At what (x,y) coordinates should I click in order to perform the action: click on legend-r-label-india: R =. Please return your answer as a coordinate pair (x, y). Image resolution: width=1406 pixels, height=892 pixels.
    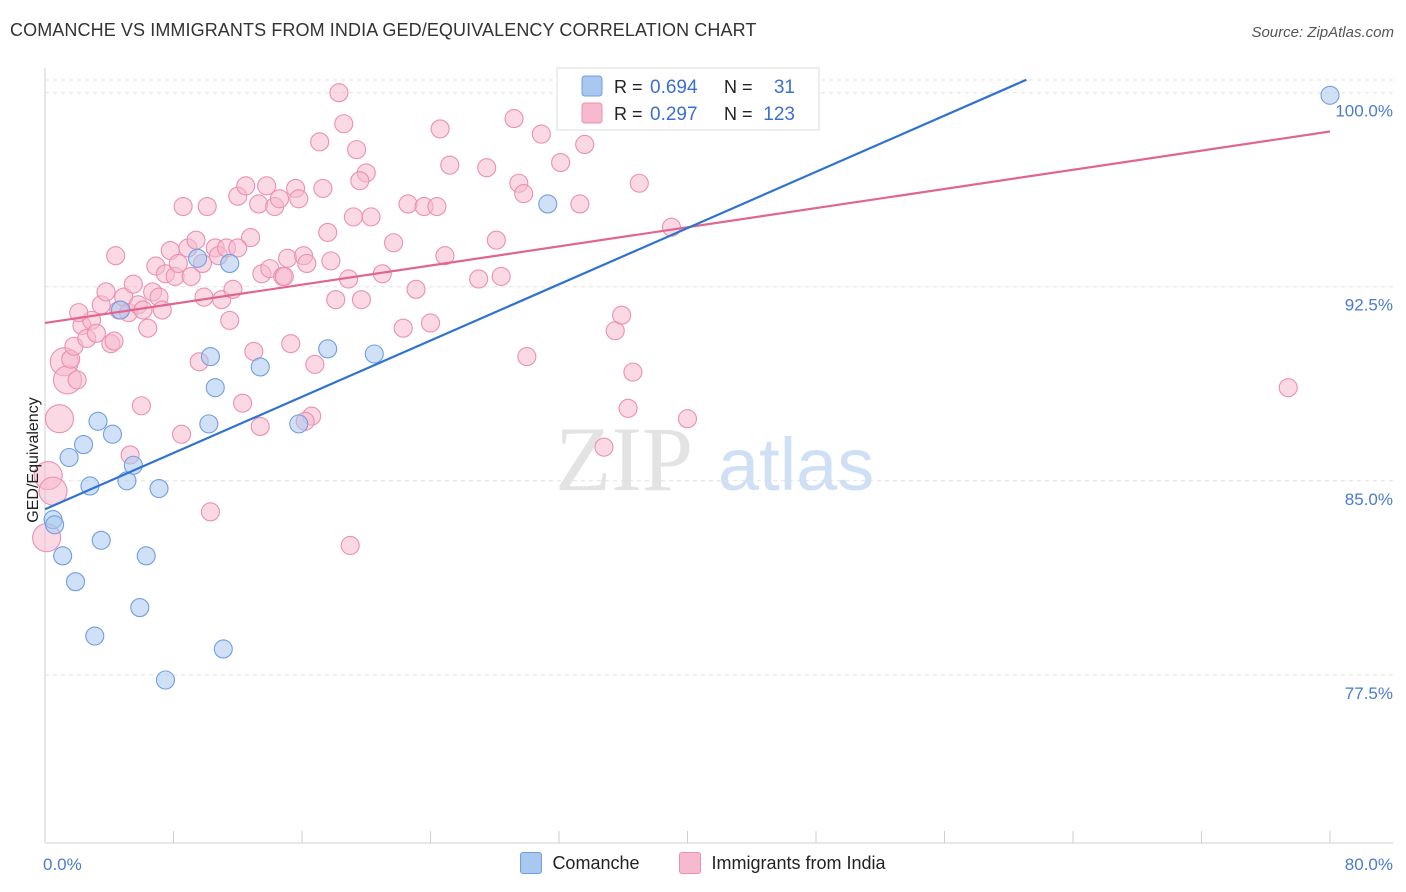
    Looking at the image, I should click on (628, 114).